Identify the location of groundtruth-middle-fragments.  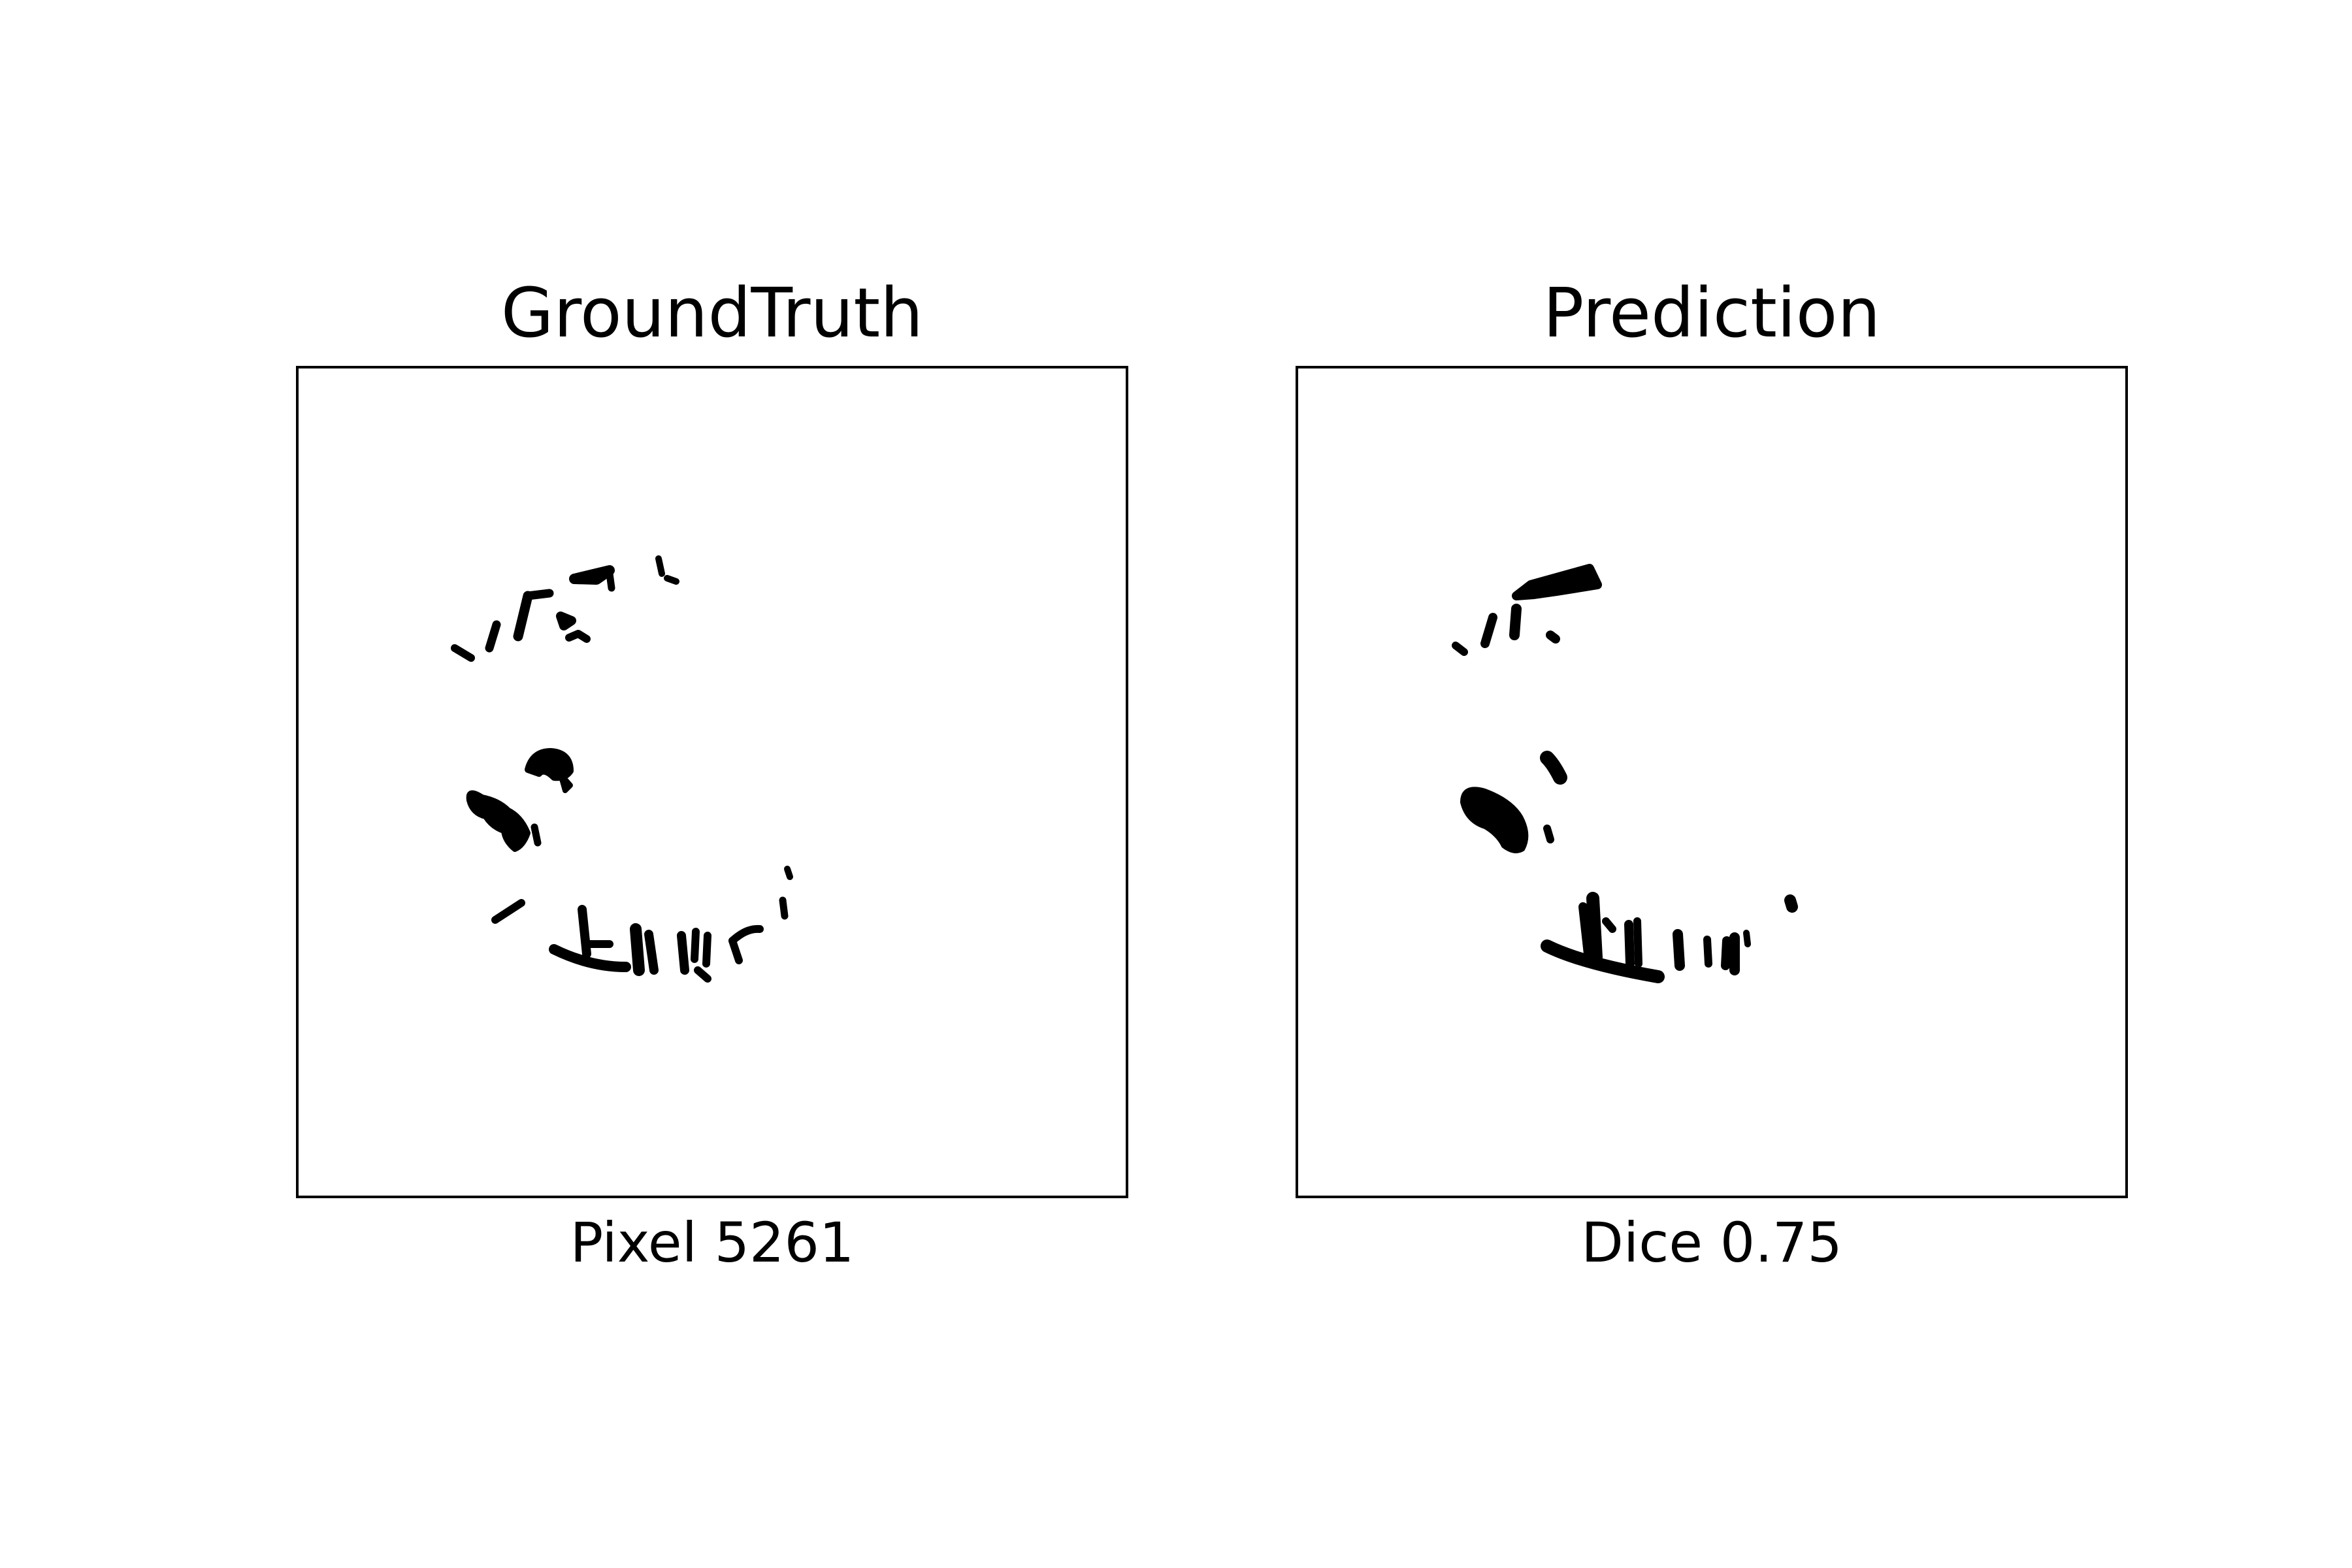
(520, 800).